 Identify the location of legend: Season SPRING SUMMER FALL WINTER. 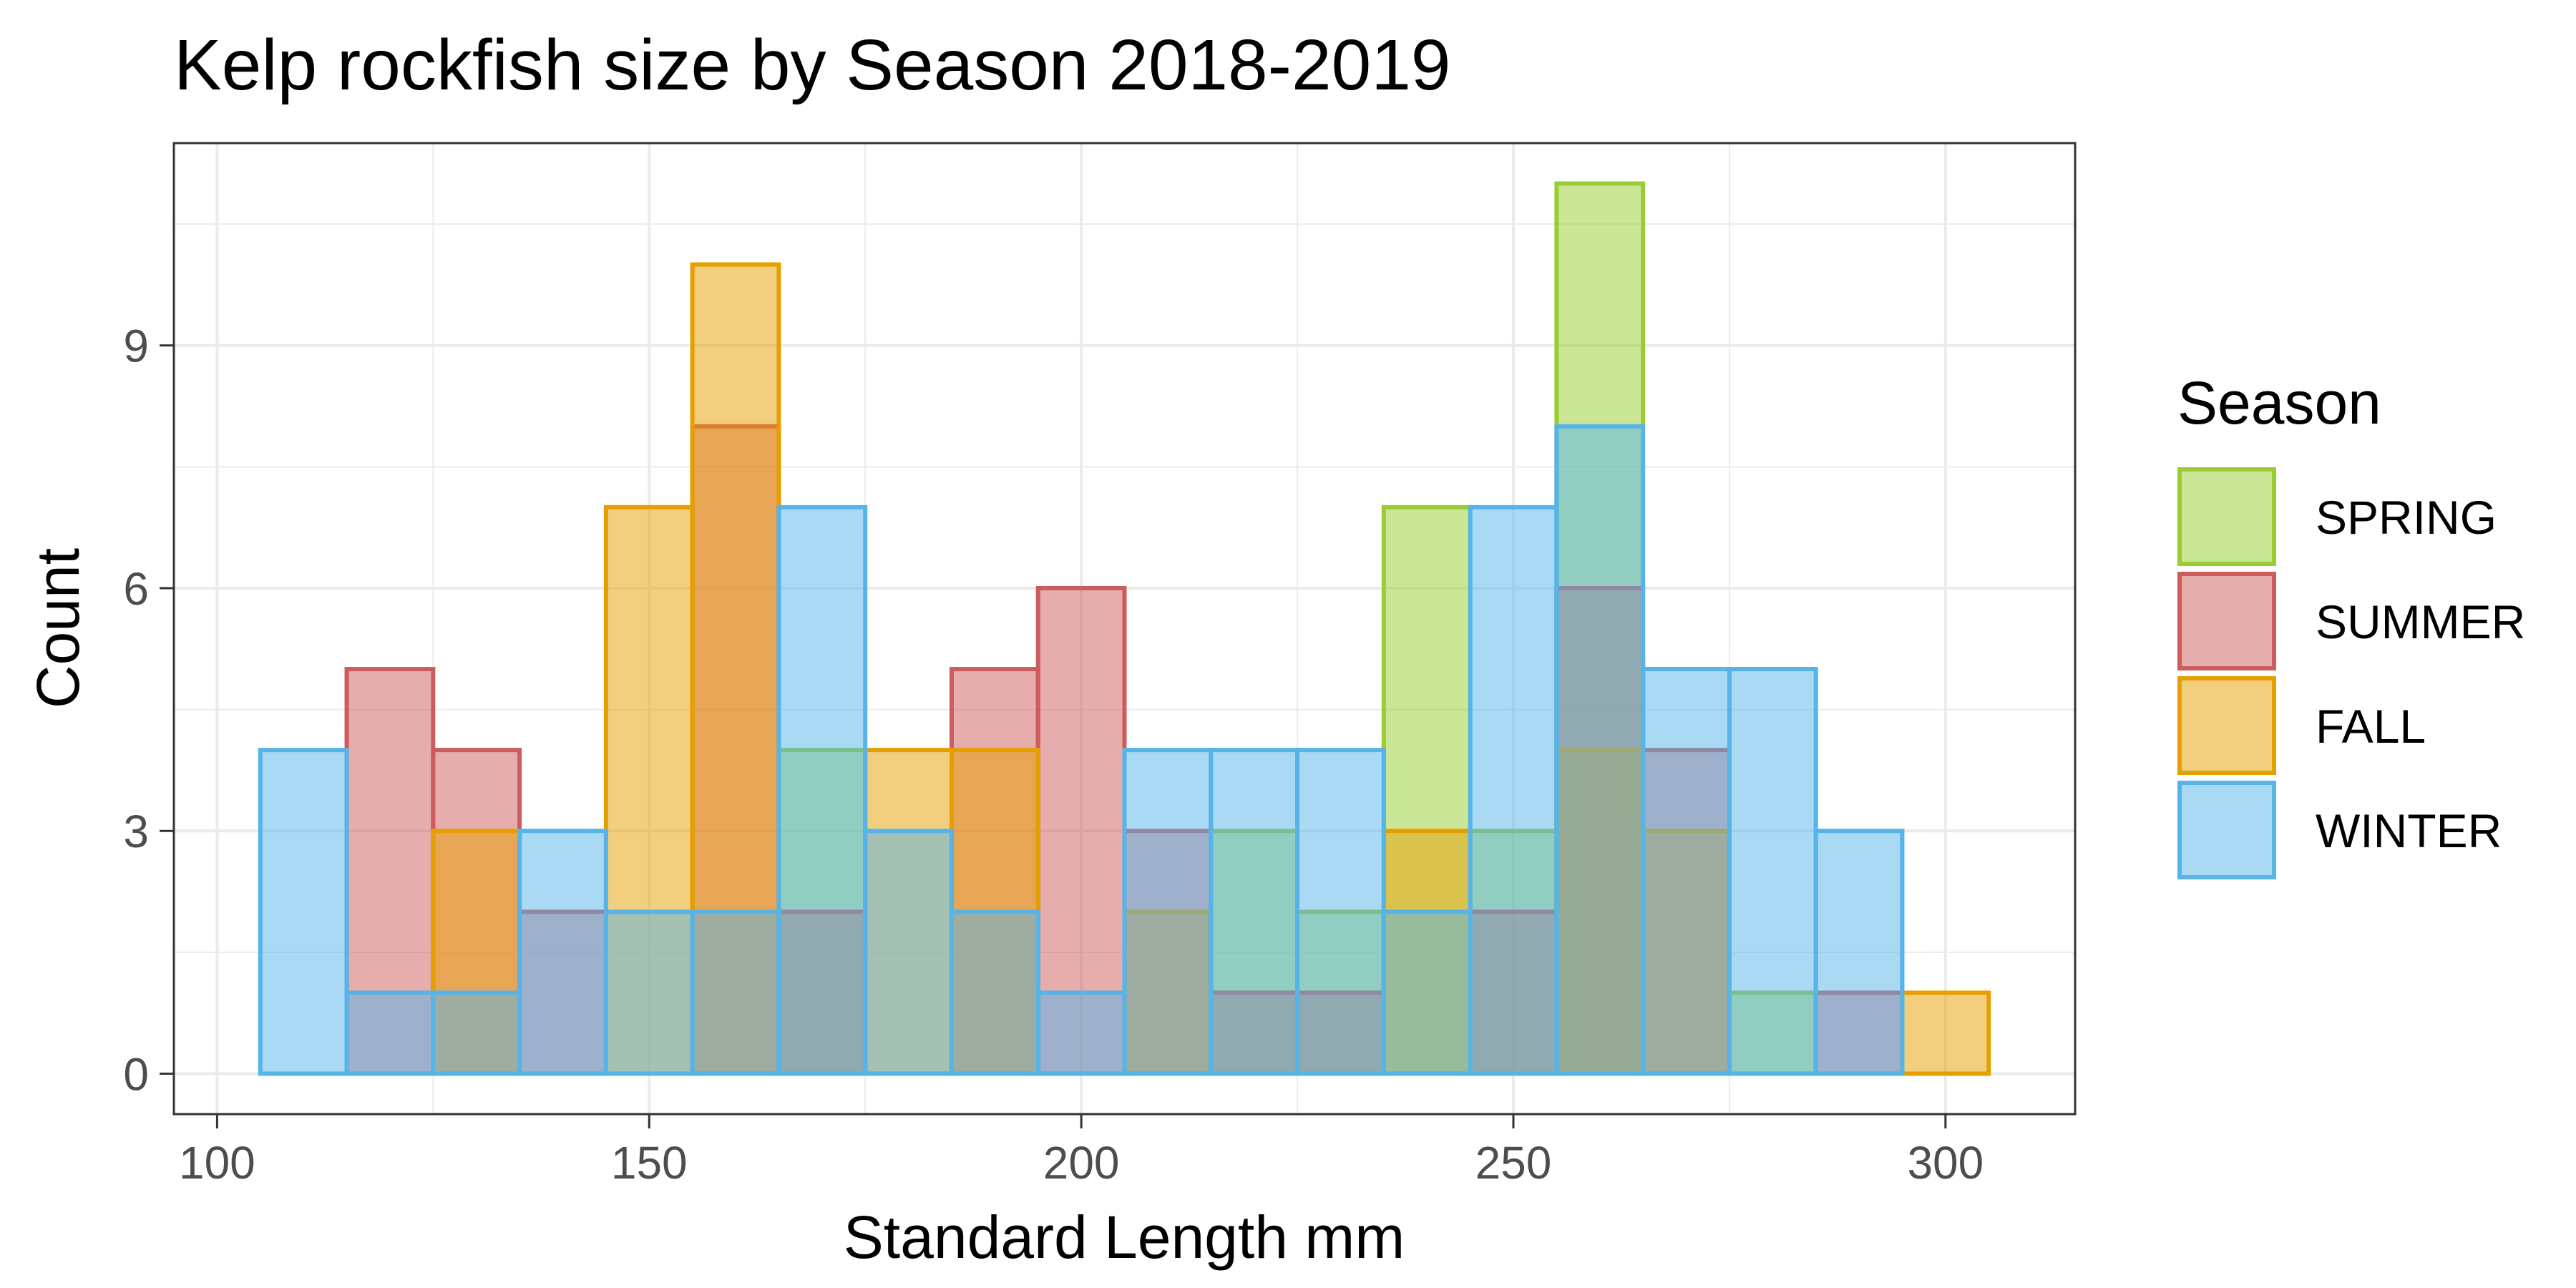
(2351, 624).